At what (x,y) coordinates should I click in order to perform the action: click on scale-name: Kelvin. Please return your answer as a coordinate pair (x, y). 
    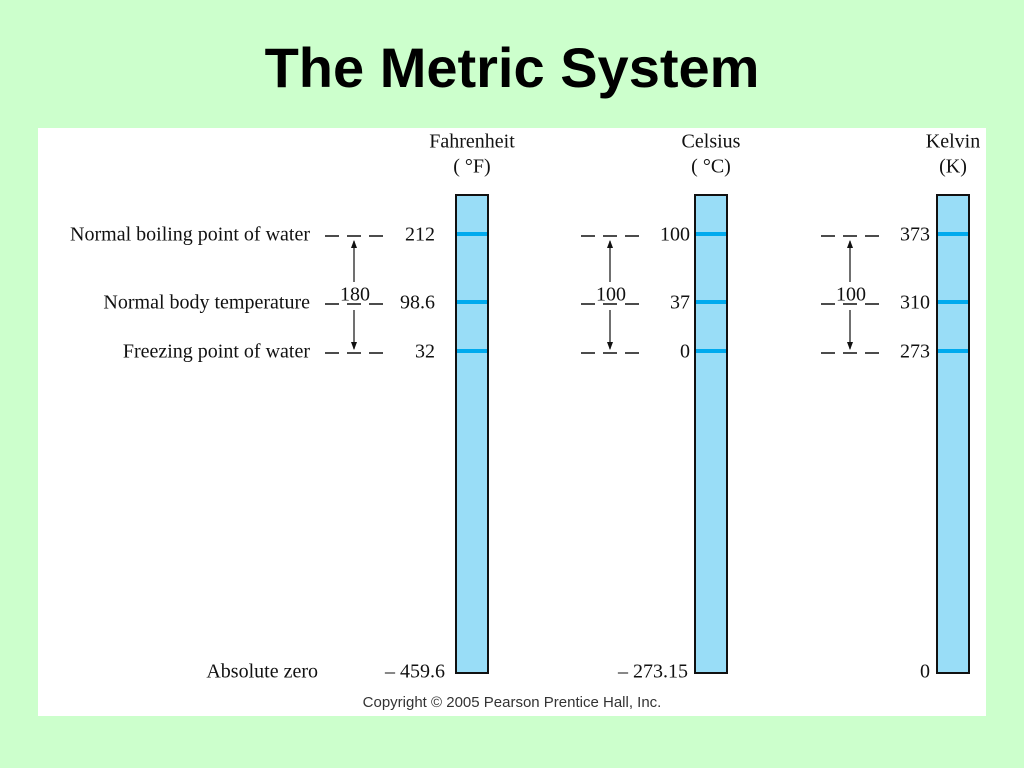
    Looking at the image, I should click on (953, 142).